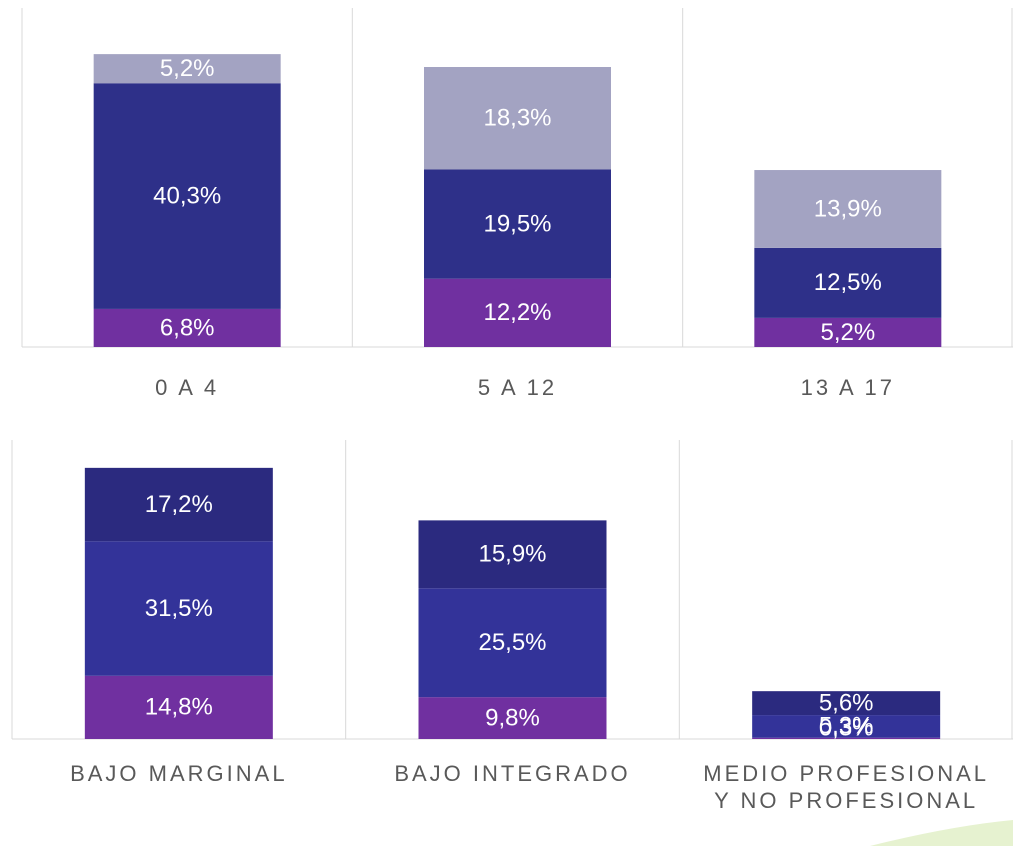 This screenshot has width=1013, height=846. Describe the element at coordinates (517, 387) in the screenshot. I see `category-label: 5 A 12` at that location.